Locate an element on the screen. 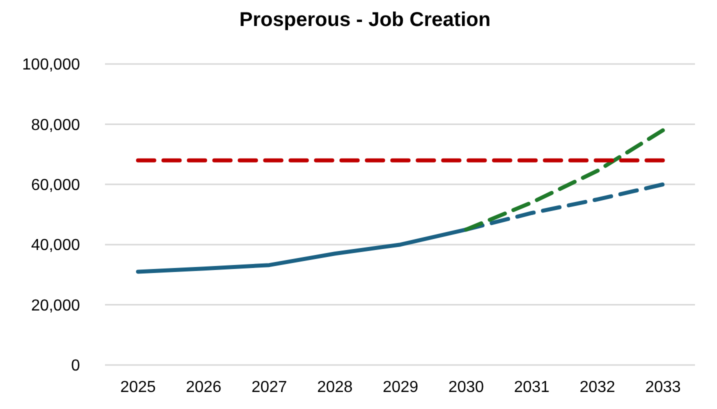 This screenshot has width=717, height=409. x-tick-label: 2031 is located at coordinates (532, 387).